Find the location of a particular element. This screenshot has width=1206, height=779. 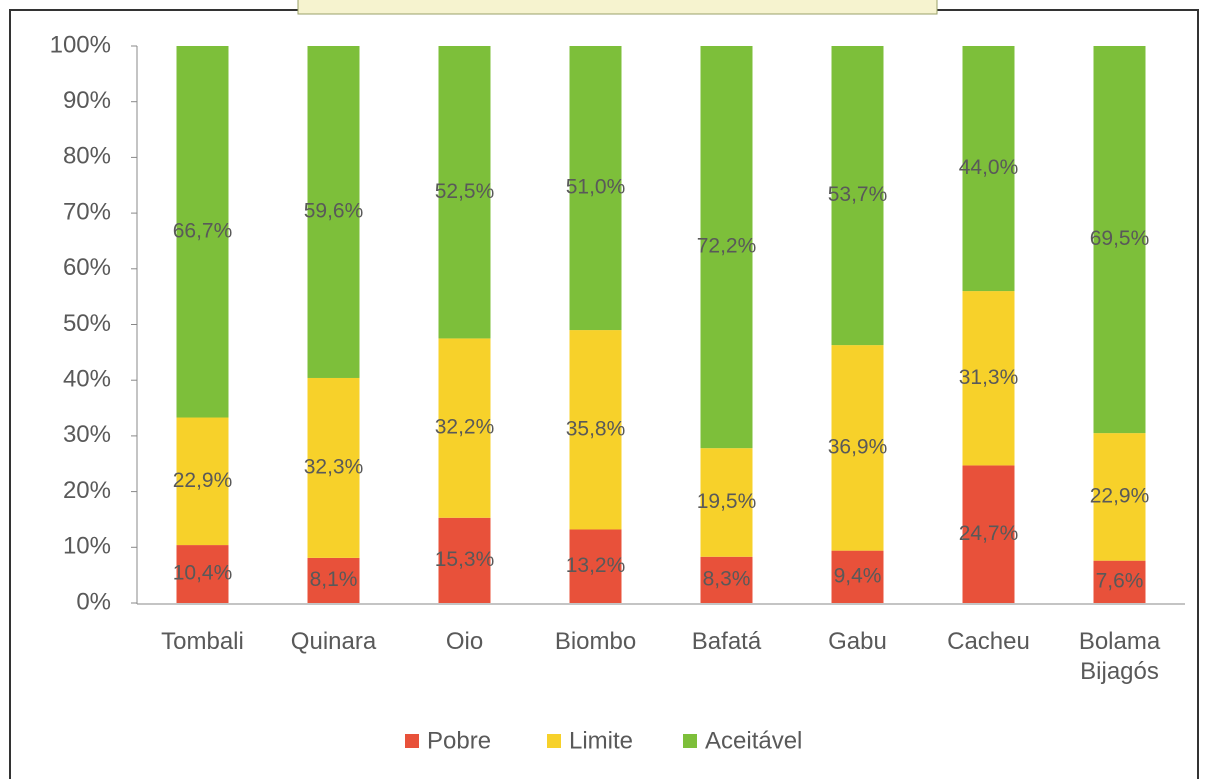

caption-box is located at coordinates (617, 7).